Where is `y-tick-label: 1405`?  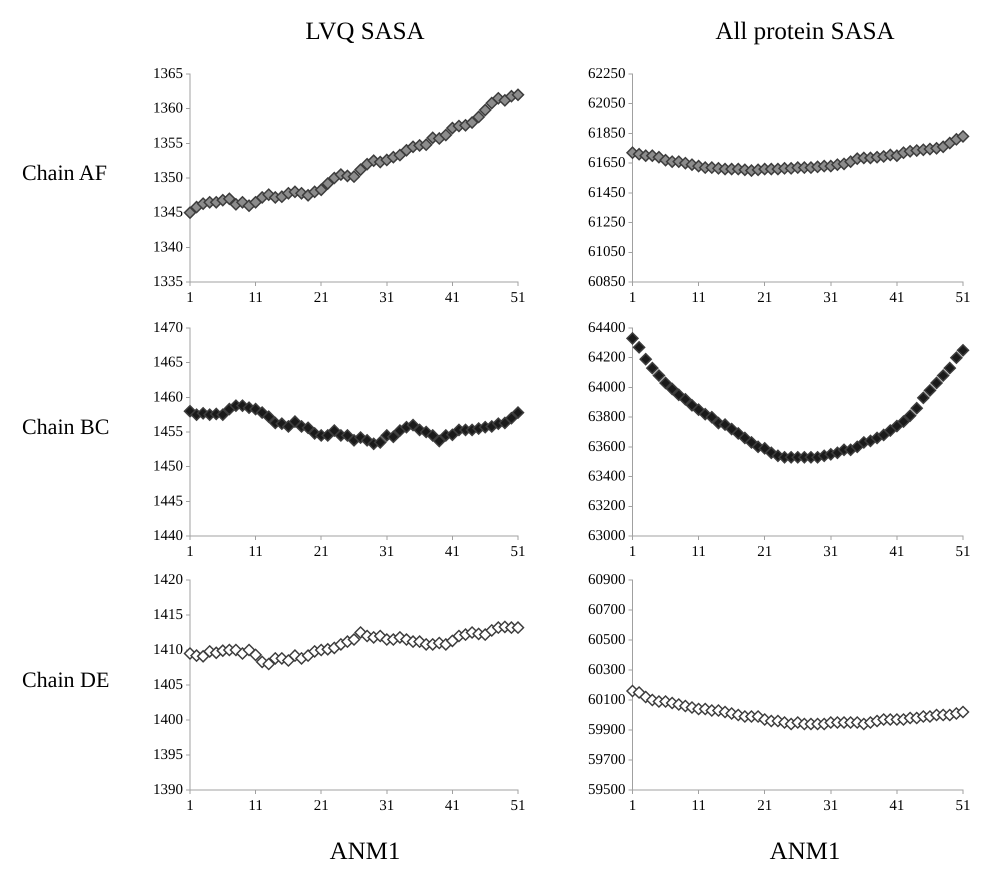 y-tick-label: 1405 is located at coordinates (168, 684).